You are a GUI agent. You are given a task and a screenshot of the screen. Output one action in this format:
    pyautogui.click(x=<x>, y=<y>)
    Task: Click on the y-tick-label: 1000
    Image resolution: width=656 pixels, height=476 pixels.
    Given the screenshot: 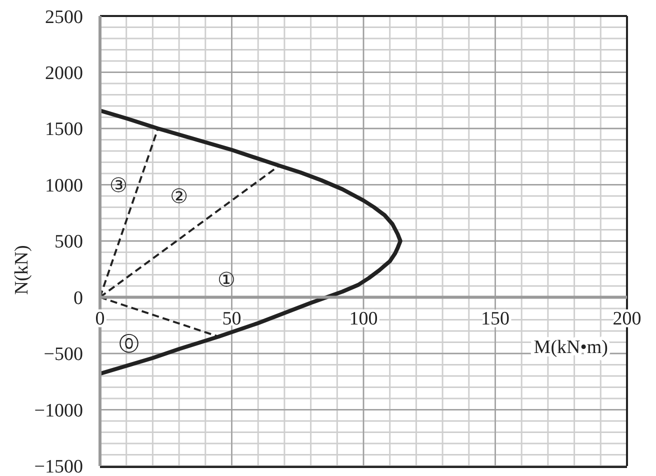 What is the action you would take?
    pyautogui.click(x=64, y=185)
    